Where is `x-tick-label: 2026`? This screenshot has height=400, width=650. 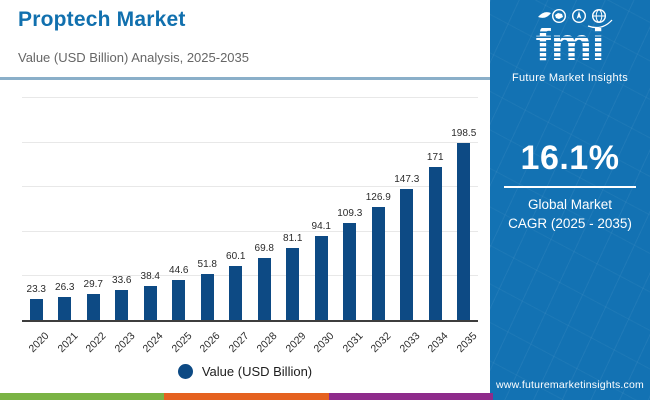
x-tick-label: 2026 is located at coordinates (210, 343).